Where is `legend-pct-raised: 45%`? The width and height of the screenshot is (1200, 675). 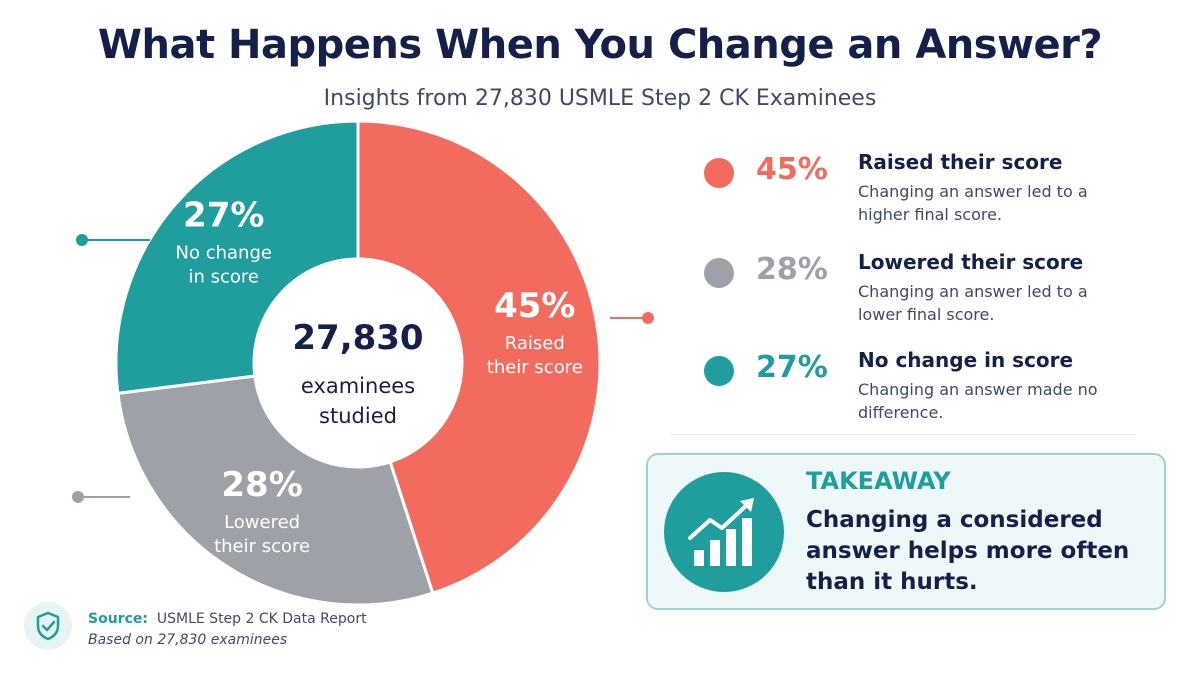 legend-pct-raised: 45% is located at coordinates (792, 169).